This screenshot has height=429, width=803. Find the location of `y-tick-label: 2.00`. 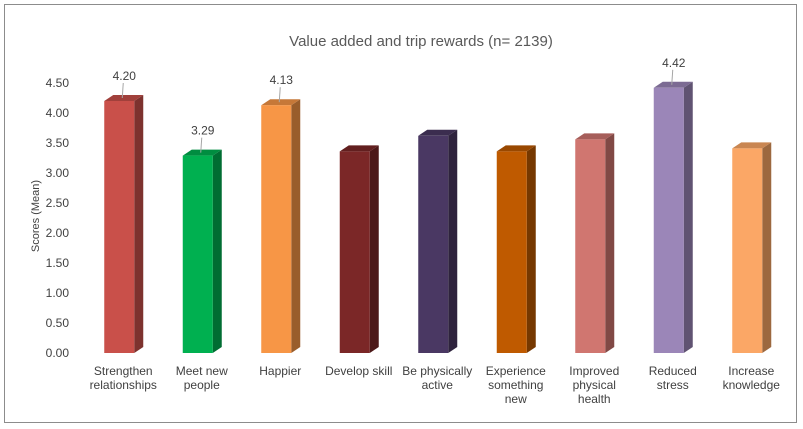

y-tick-label: 2.00 is located at coordinates (58, 233).